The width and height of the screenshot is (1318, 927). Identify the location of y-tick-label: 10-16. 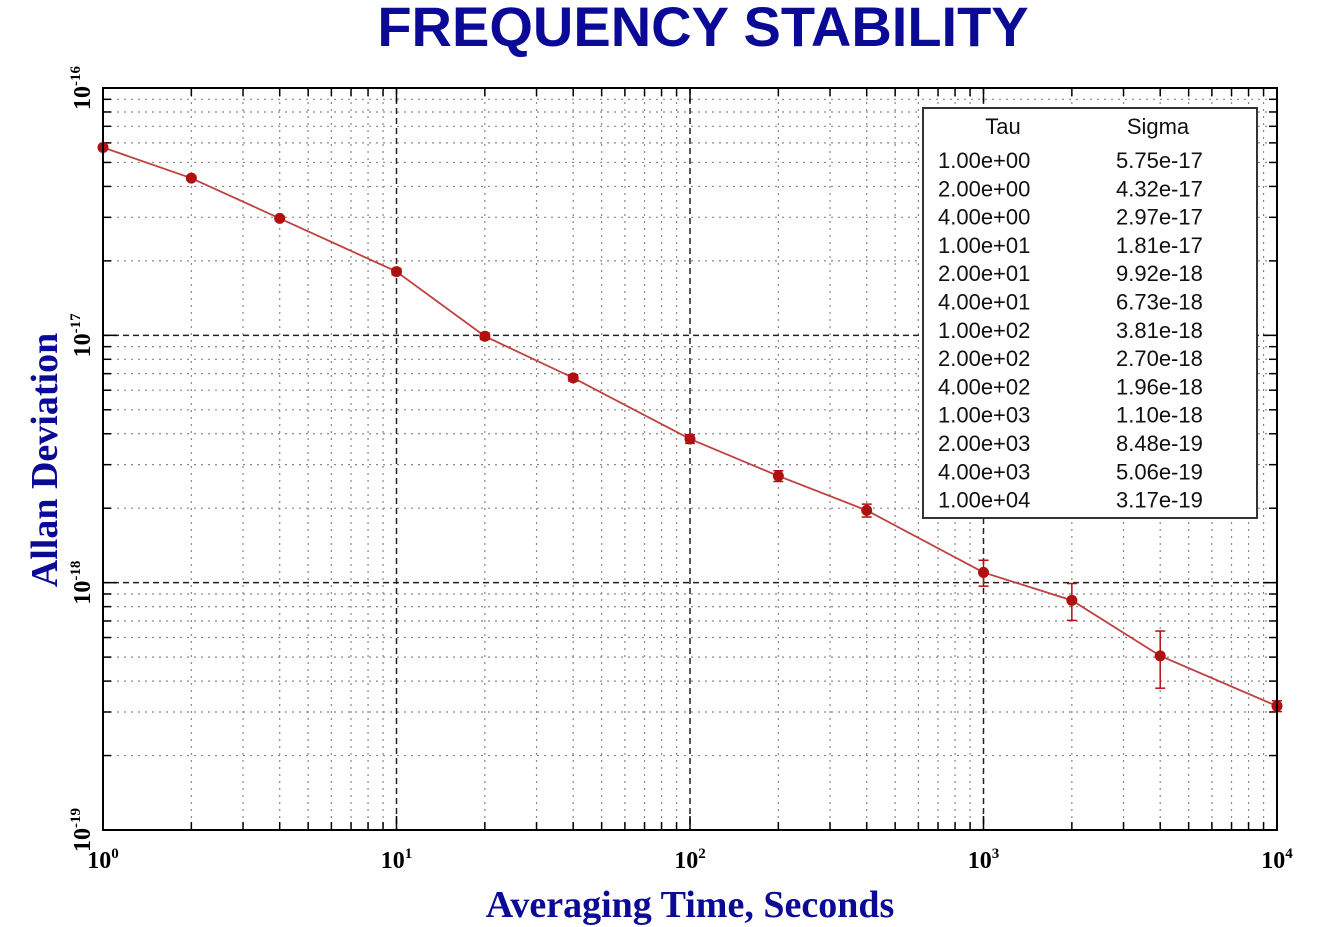
(82, 88).